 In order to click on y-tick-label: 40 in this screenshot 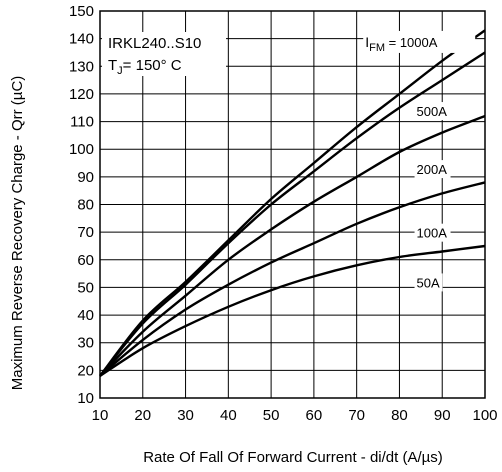, I will do `click(85, 315)`.